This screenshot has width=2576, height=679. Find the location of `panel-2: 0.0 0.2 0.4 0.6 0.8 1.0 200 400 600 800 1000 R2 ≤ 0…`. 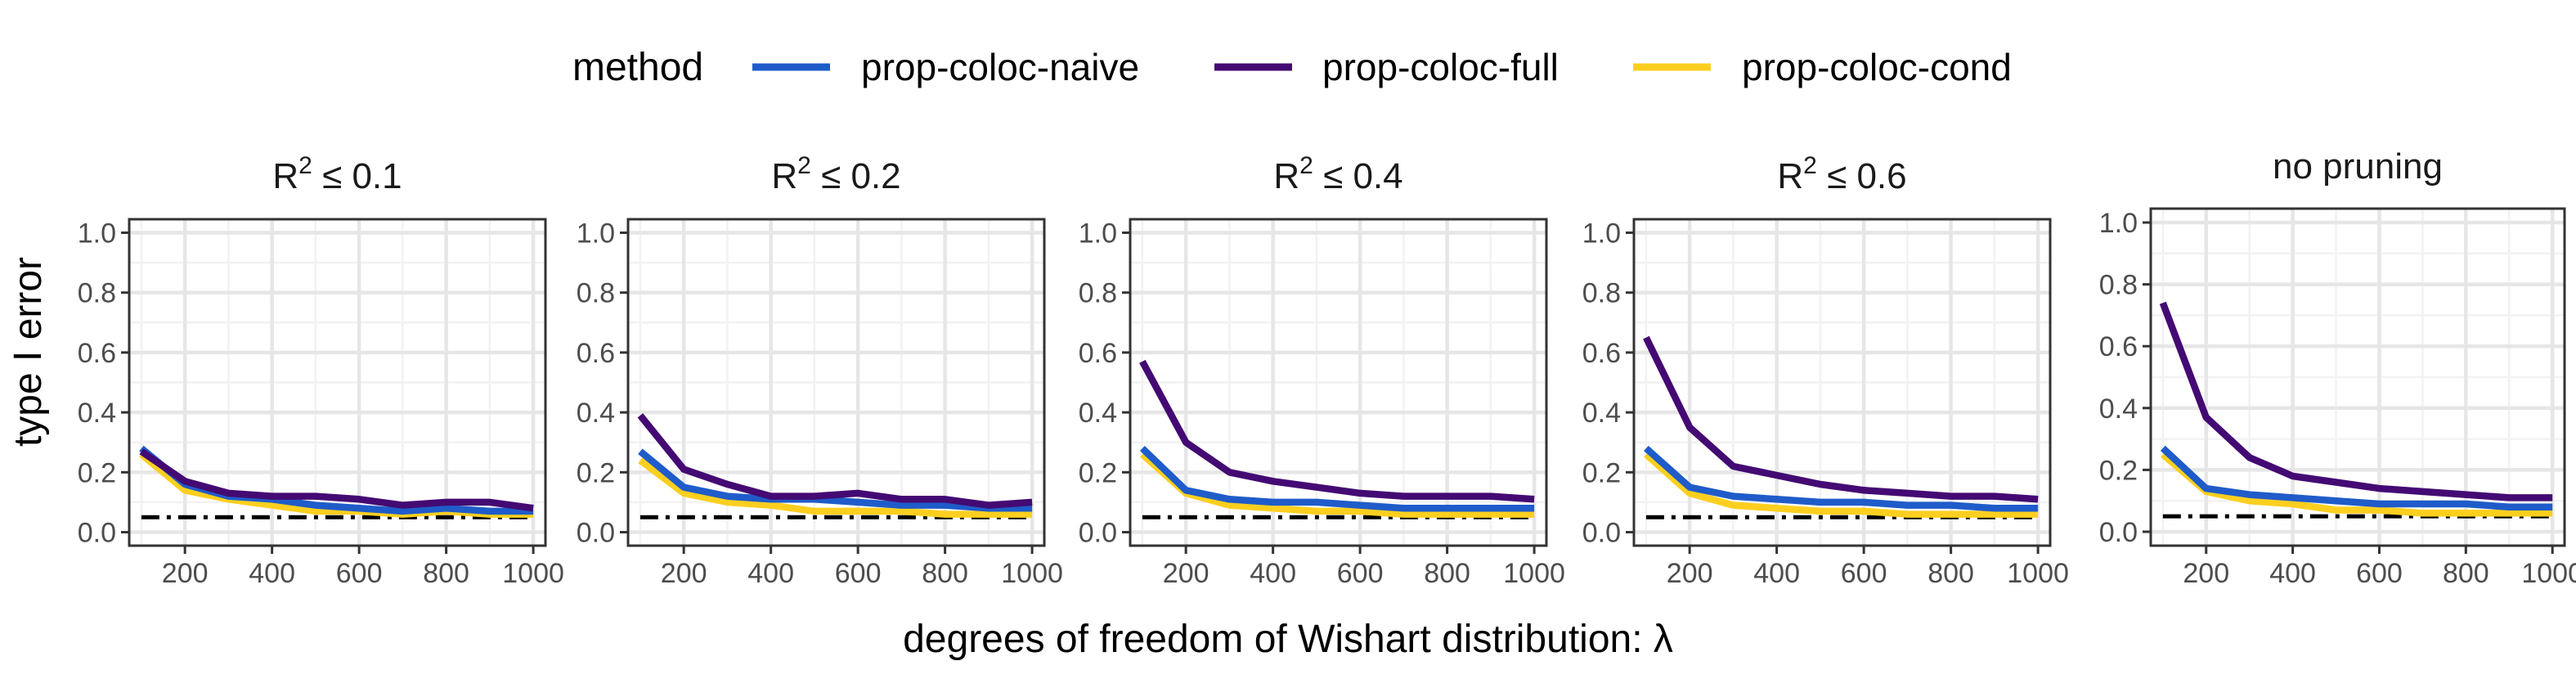

panel-2: 0.0 0.2 0.4 0.6 0.8 1.0 200 400 600 800 1000 R2 ≤ 0… is located at coordinates (820, 371).